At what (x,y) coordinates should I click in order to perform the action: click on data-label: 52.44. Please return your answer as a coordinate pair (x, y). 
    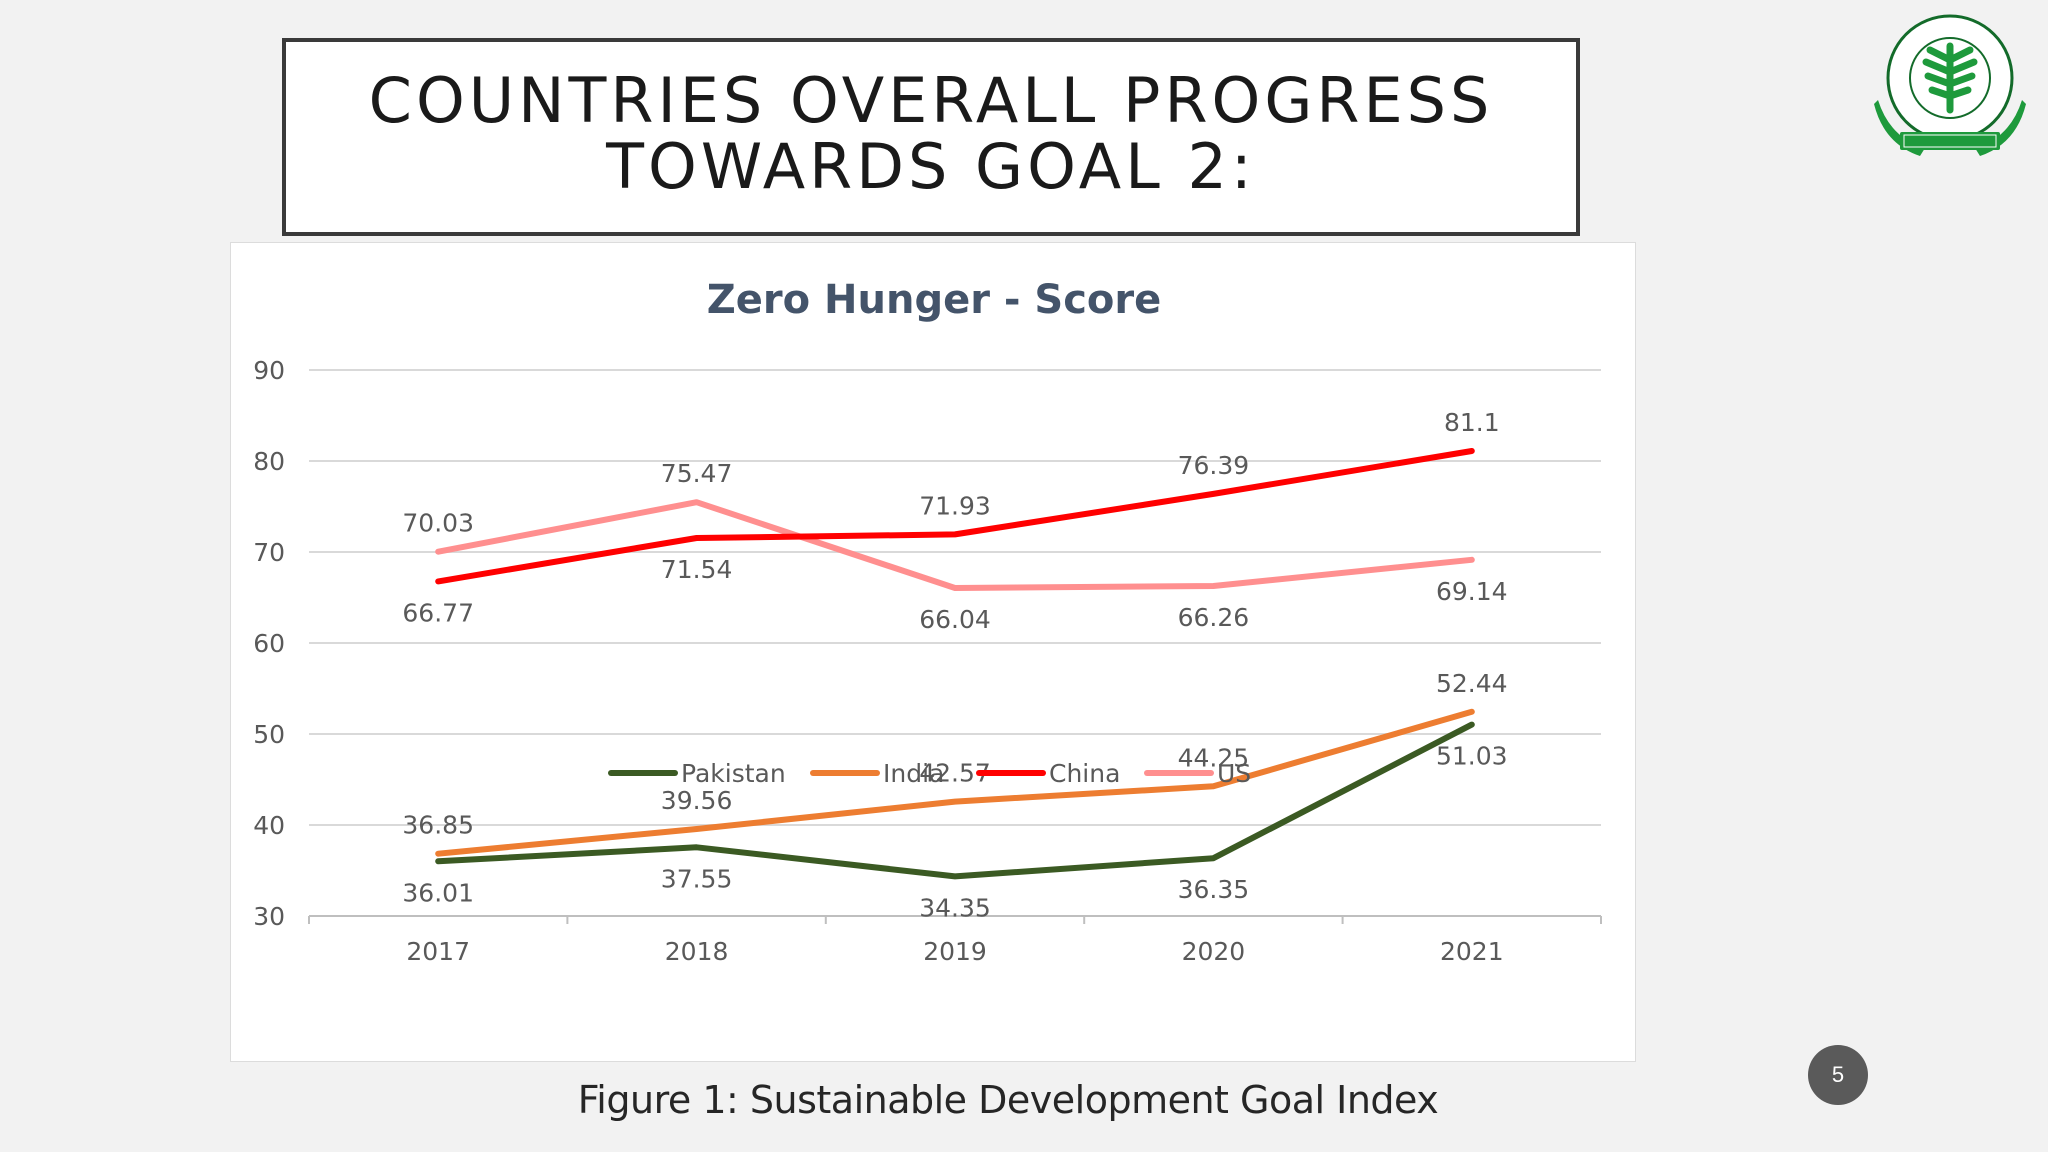
    Looking at the image, I should click on (1472, 683).